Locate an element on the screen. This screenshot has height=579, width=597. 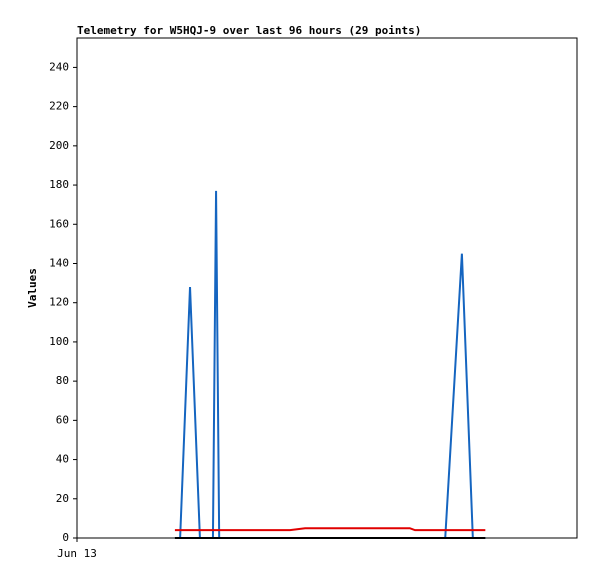
y-tick-label: 160 is located at coordinates (59, 223).